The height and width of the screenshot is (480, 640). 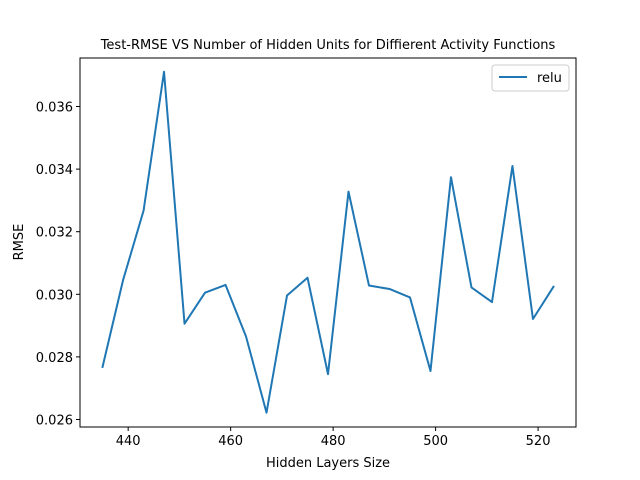 I want to click on x-tick-label: 520, so click(x=538, y=441).